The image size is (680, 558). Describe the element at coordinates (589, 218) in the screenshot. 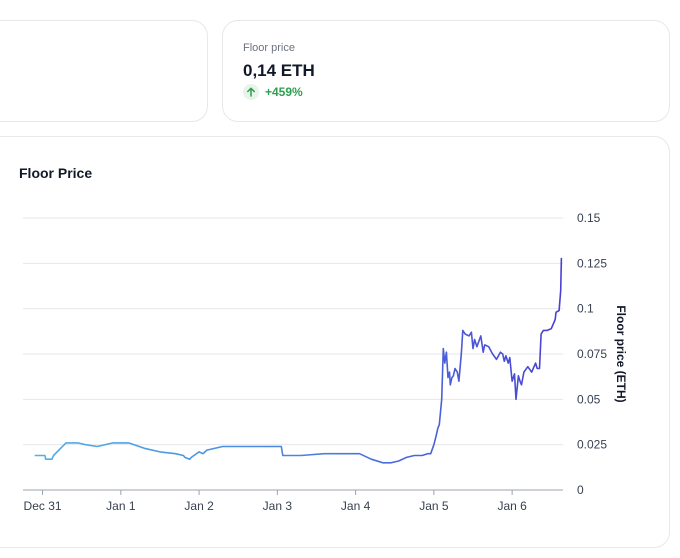

I see `y-tick-label: 0.15` at that location.